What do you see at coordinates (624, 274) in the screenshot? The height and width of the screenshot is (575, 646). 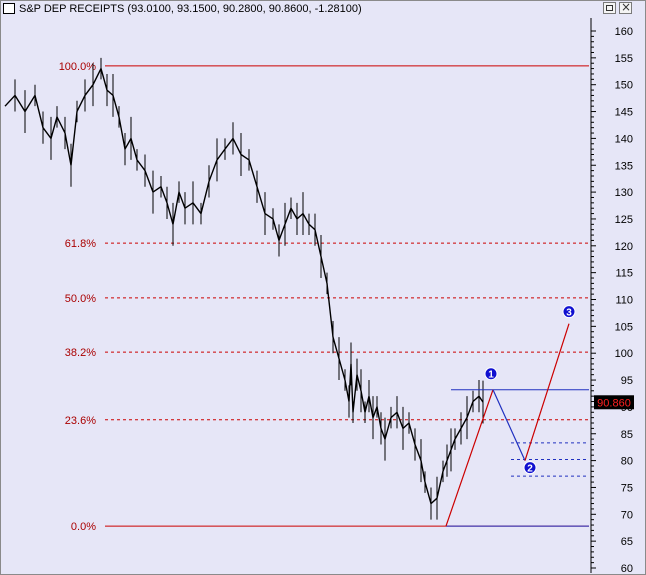 I see `tick-label: 115` at bounding box center [624, 274].